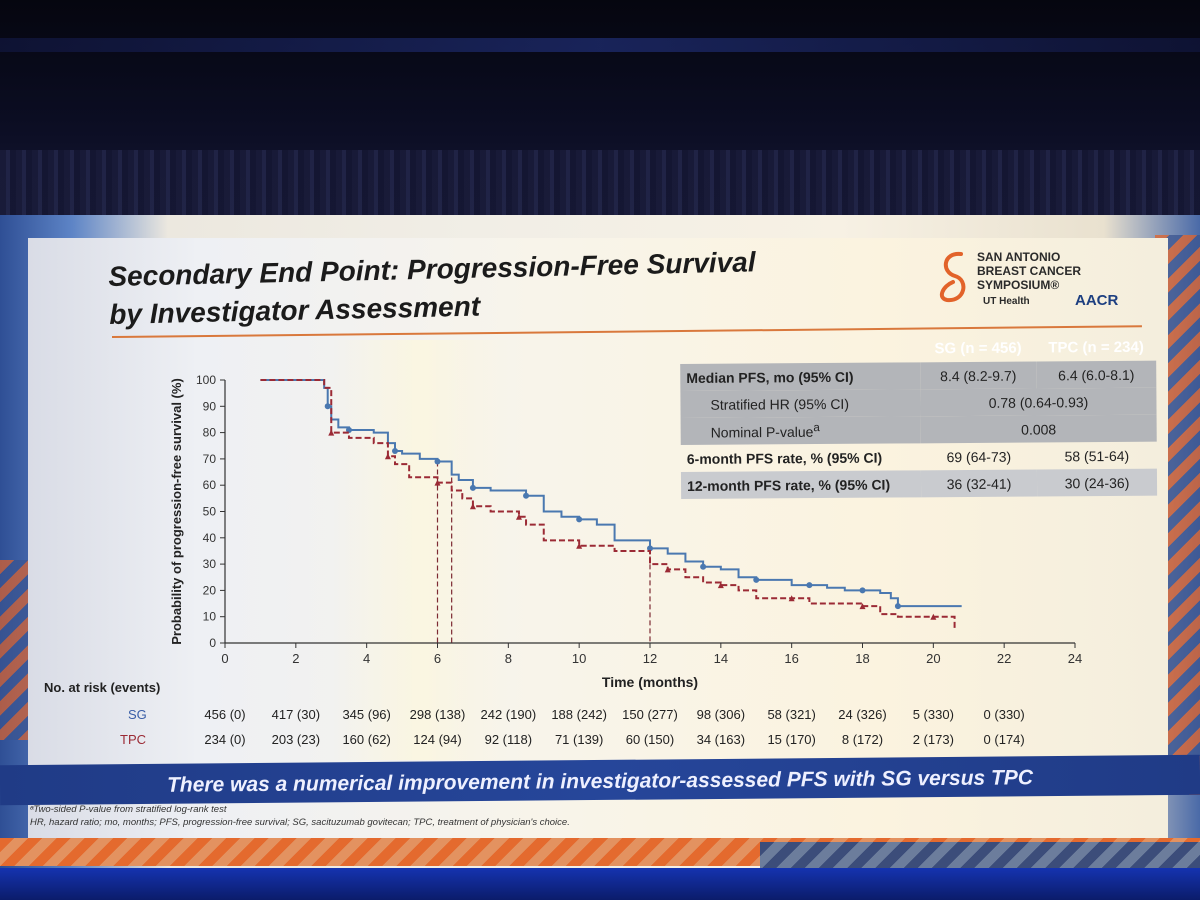  Describe the element at coordinates (600, 45) in the screenshot. I see `stage-truss` at that location.